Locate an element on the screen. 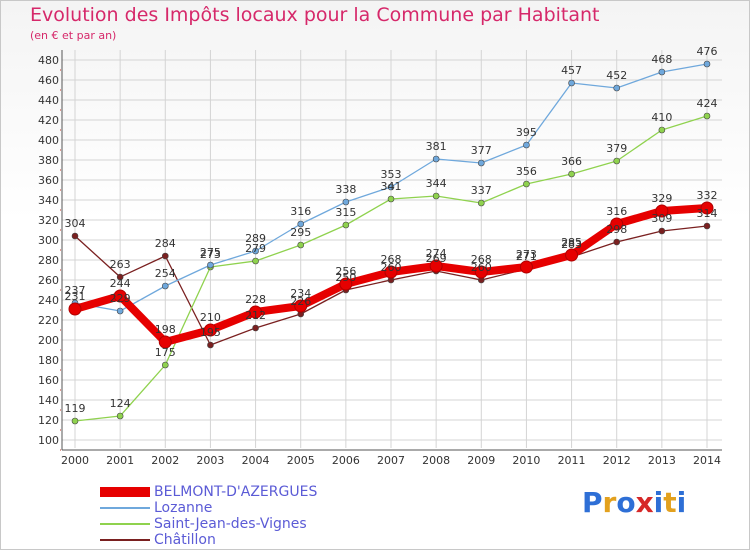 Image resolution: width=750 pixels, height=550 pixels. x-tick-label: 2010 is located at coordinates (526, 460).